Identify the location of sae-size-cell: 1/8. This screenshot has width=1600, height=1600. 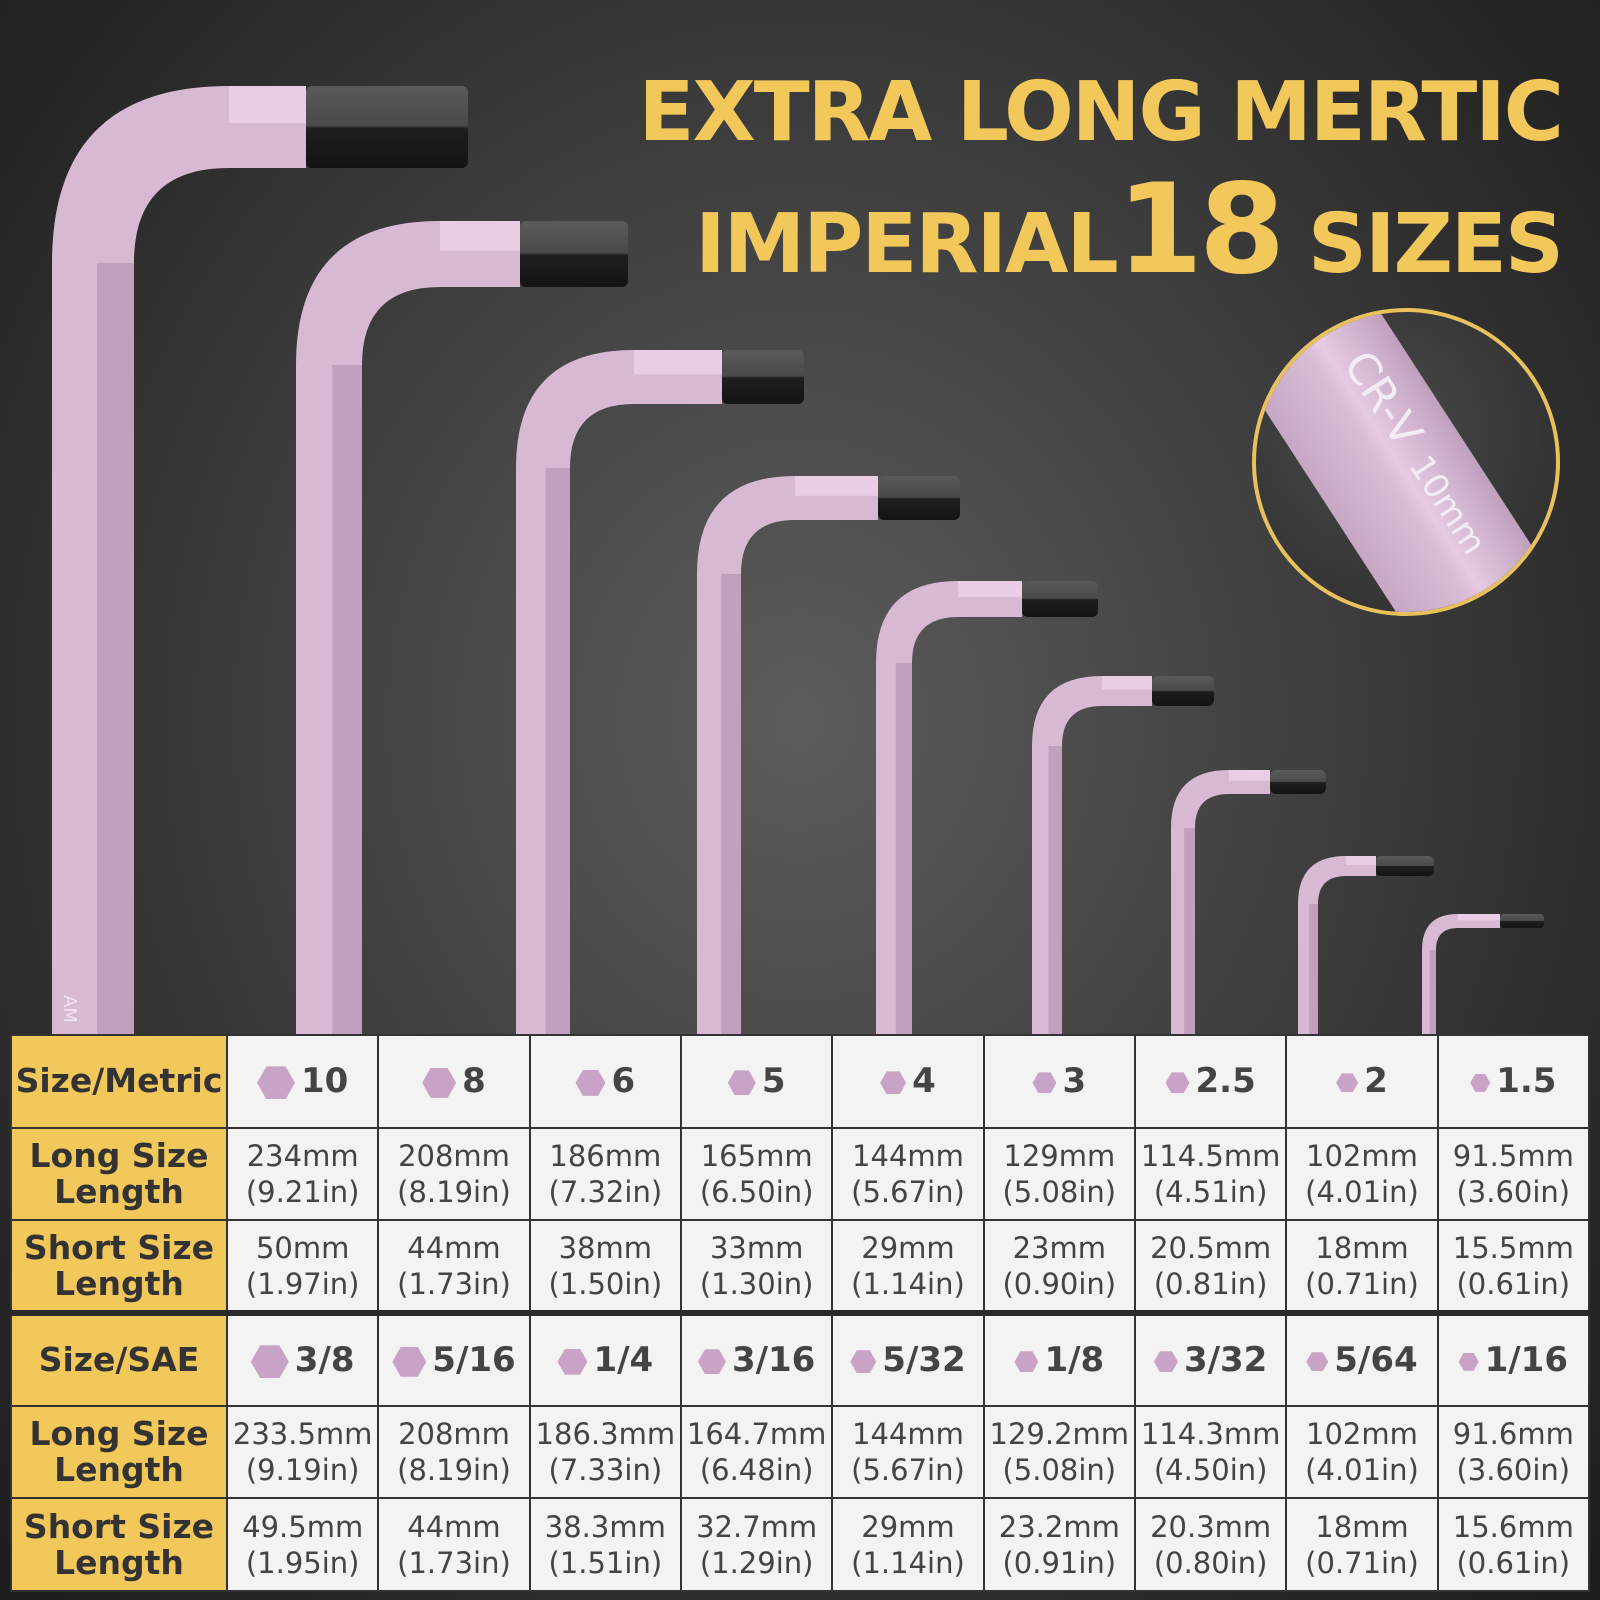
(1059, 1358).